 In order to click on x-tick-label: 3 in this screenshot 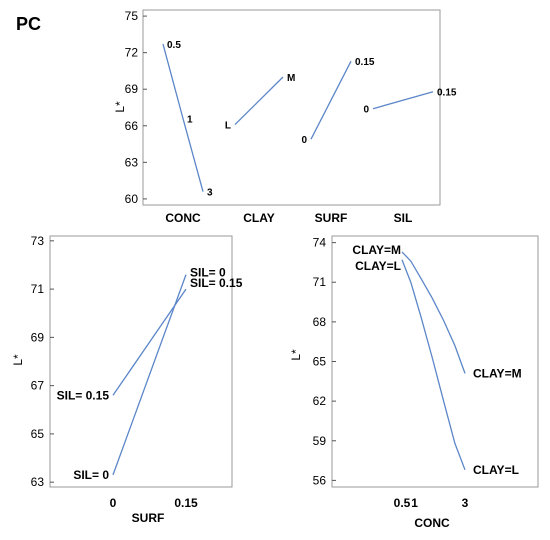, I will do `click(465, 503)`.